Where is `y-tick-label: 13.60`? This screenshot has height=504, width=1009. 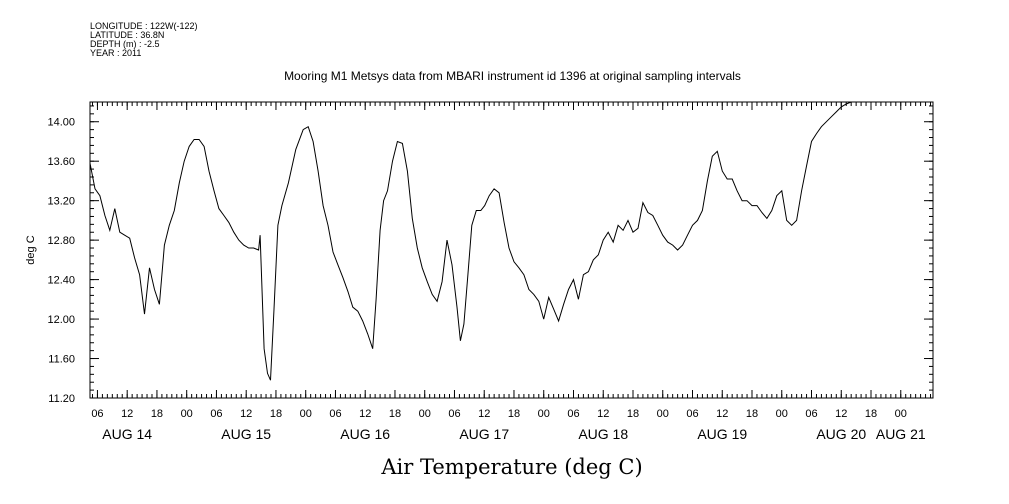 y-tick-label: 13.60 is located at coordinates (61, 162).